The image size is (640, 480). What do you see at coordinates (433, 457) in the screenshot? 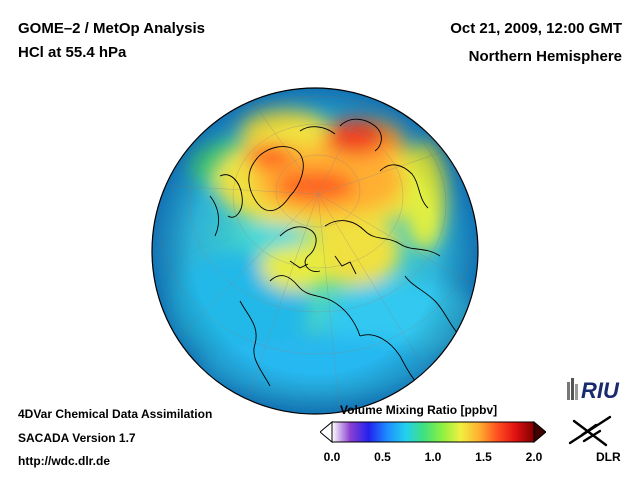
I see `colorbar-tick-label: 1.0` at bounding box center [433, 457].